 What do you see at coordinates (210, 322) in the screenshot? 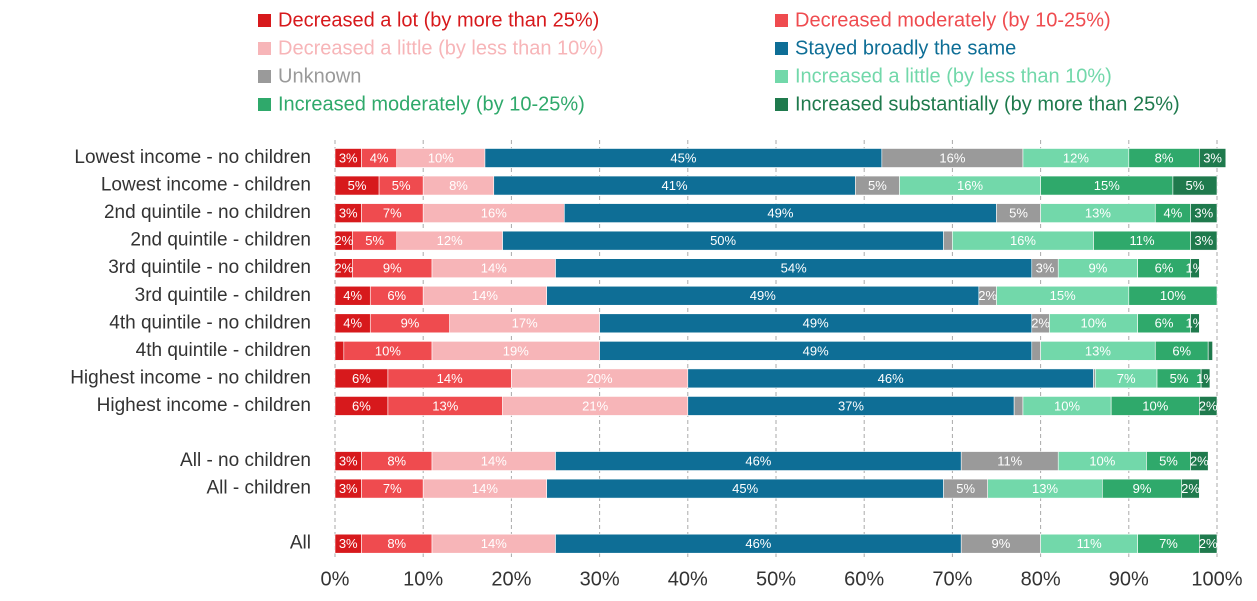
I see `y-tick-label: 4th quintile - no children` at bounding box center [210, 322].